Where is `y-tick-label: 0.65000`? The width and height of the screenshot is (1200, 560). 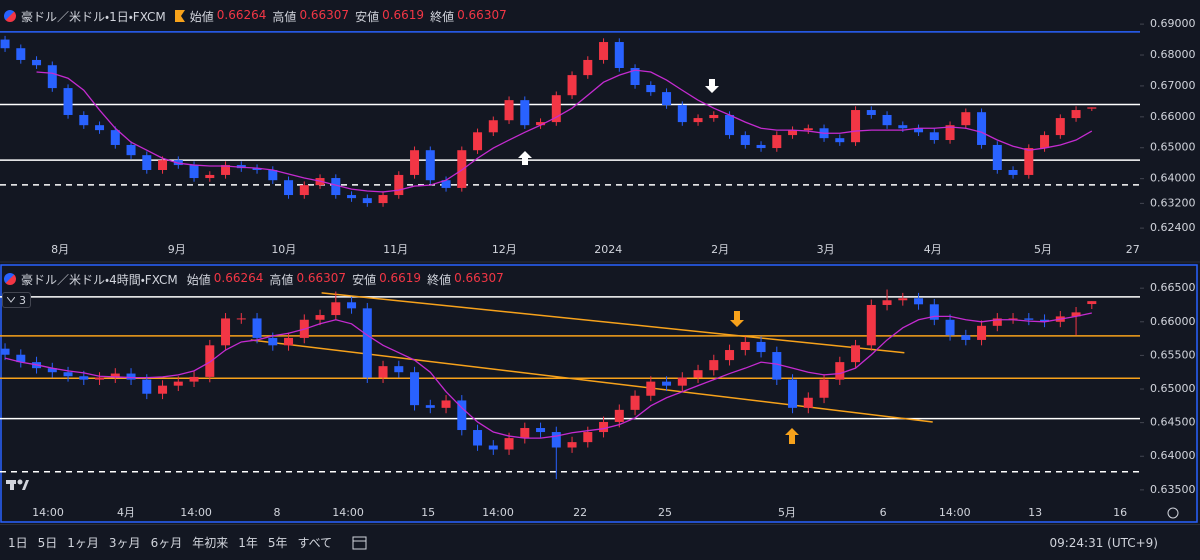 y-tick-label: 0.65000 is located at coordinates (1173, 147).